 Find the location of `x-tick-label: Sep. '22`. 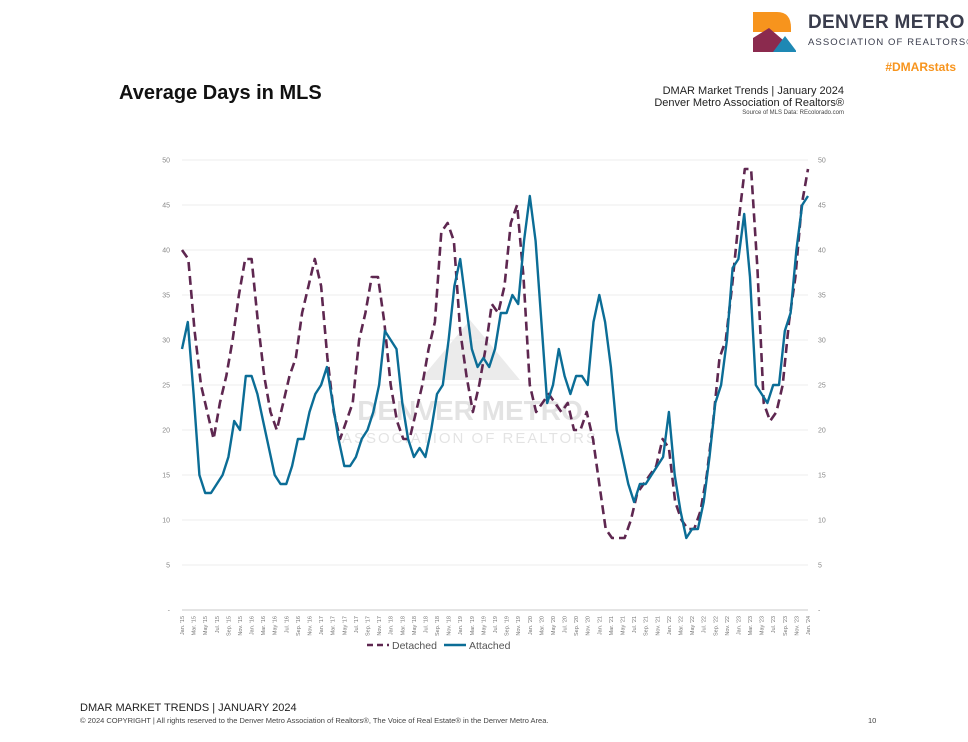

x-tick-label: Sep. '22 is located at coordinates (716, 626).